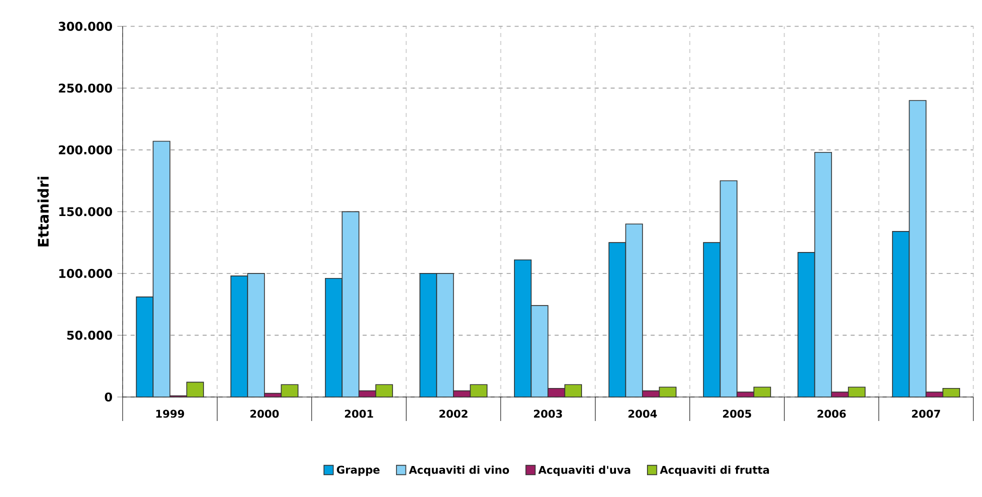  What do you see at coordinates (926, 414) in the screenshot?
I see `x-tick-label: 2007` at bounding box center [926, 414].